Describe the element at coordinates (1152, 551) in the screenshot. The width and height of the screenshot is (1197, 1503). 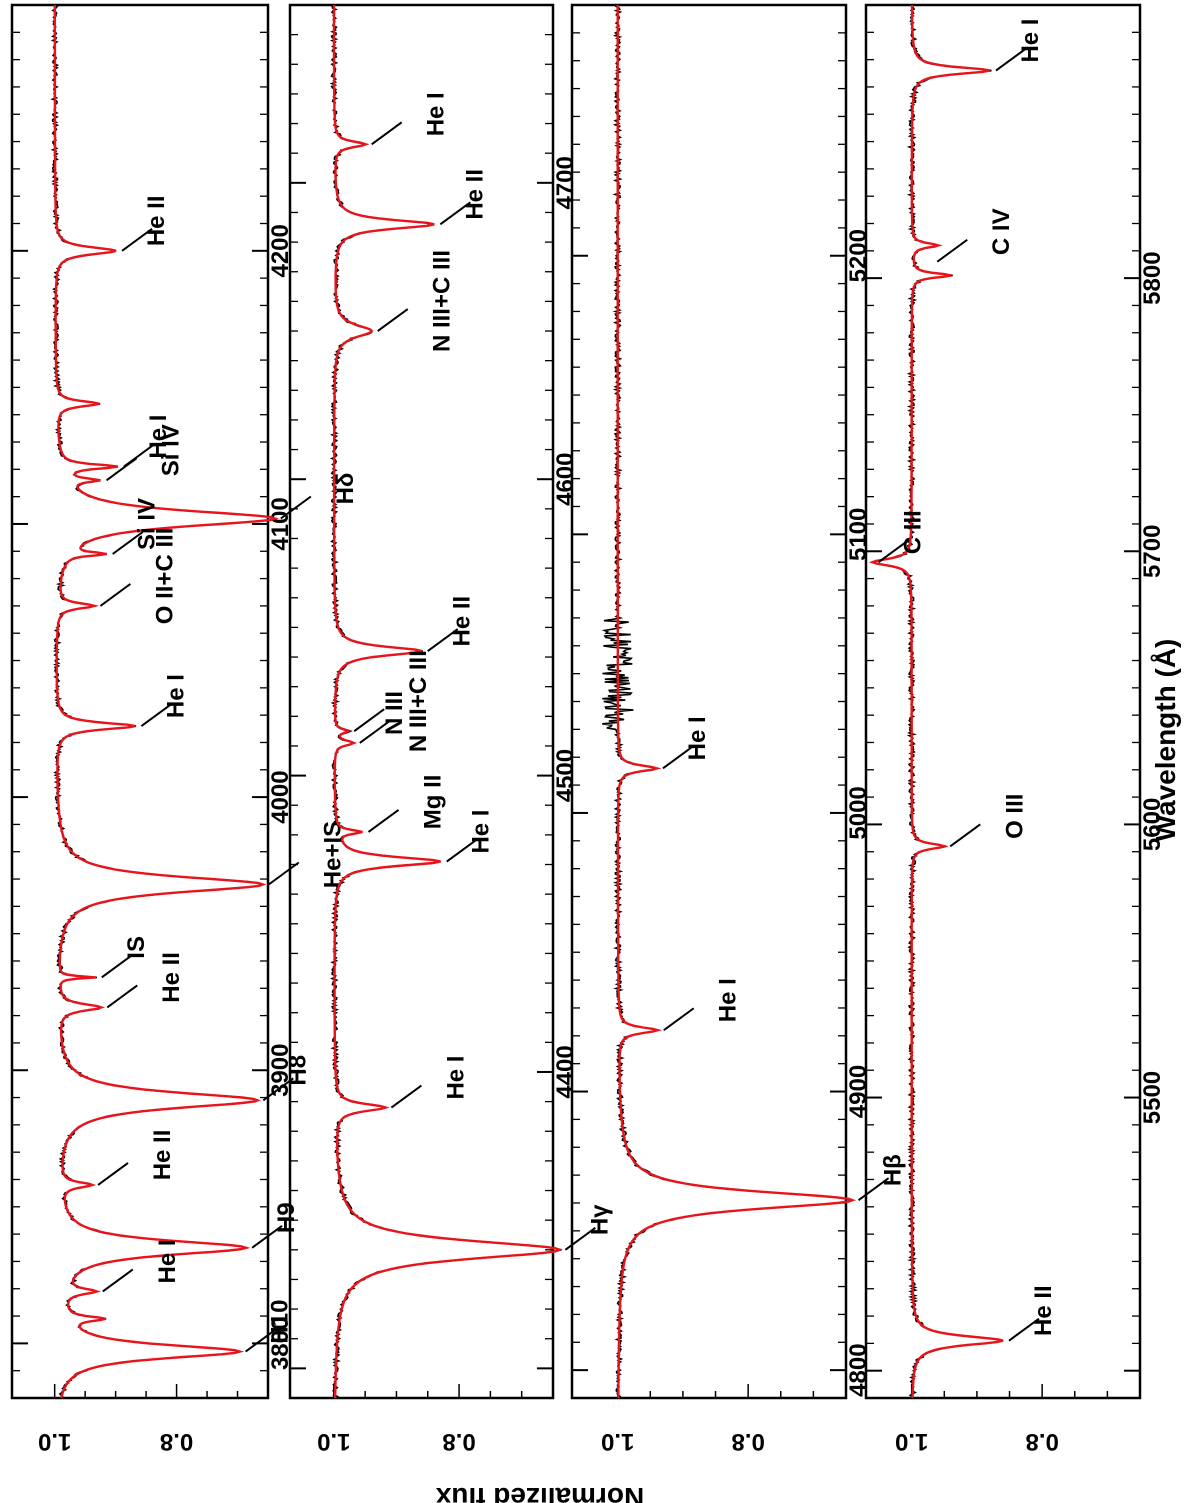
I see `x-tick-label: 5700` at that location.